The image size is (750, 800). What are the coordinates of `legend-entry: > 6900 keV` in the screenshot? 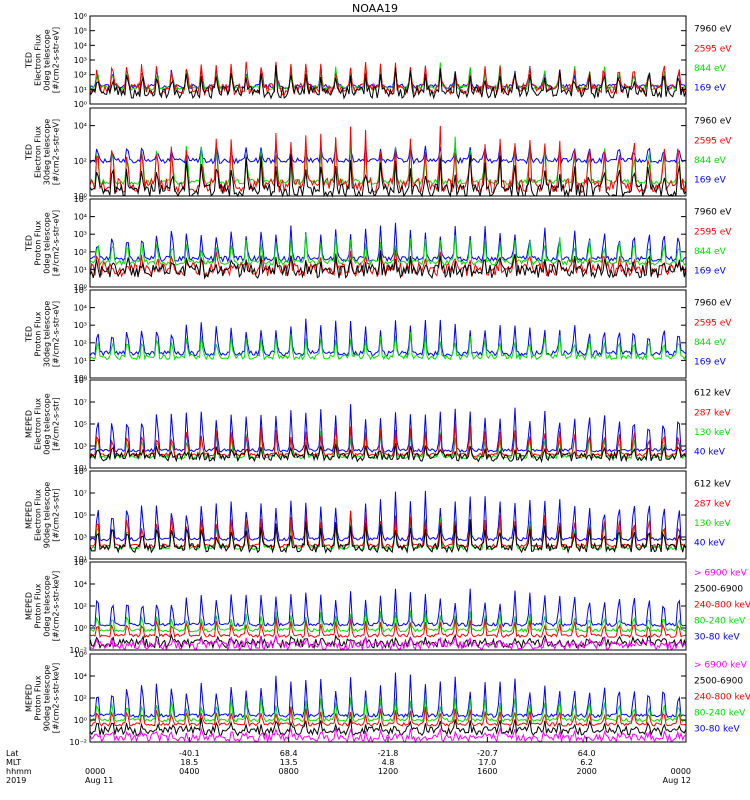 It's located at (721, 666).